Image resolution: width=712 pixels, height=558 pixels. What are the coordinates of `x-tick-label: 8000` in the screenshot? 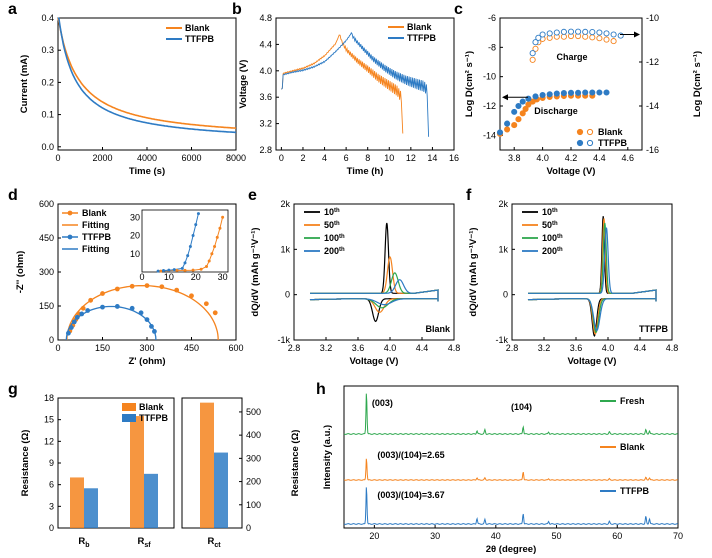 It's located at (236, 158).